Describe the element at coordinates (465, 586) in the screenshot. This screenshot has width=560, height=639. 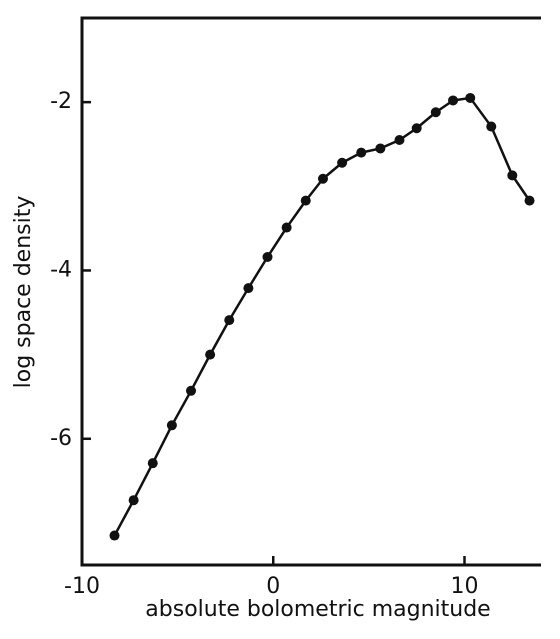
I see `x-tick-label: 10` at that location.